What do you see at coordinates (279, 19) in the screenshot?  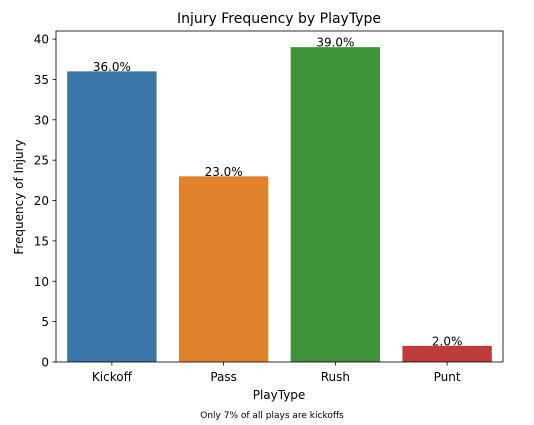 I see `chart-title: Injury Frequency by PlayType` at bounding box center [279, 19].